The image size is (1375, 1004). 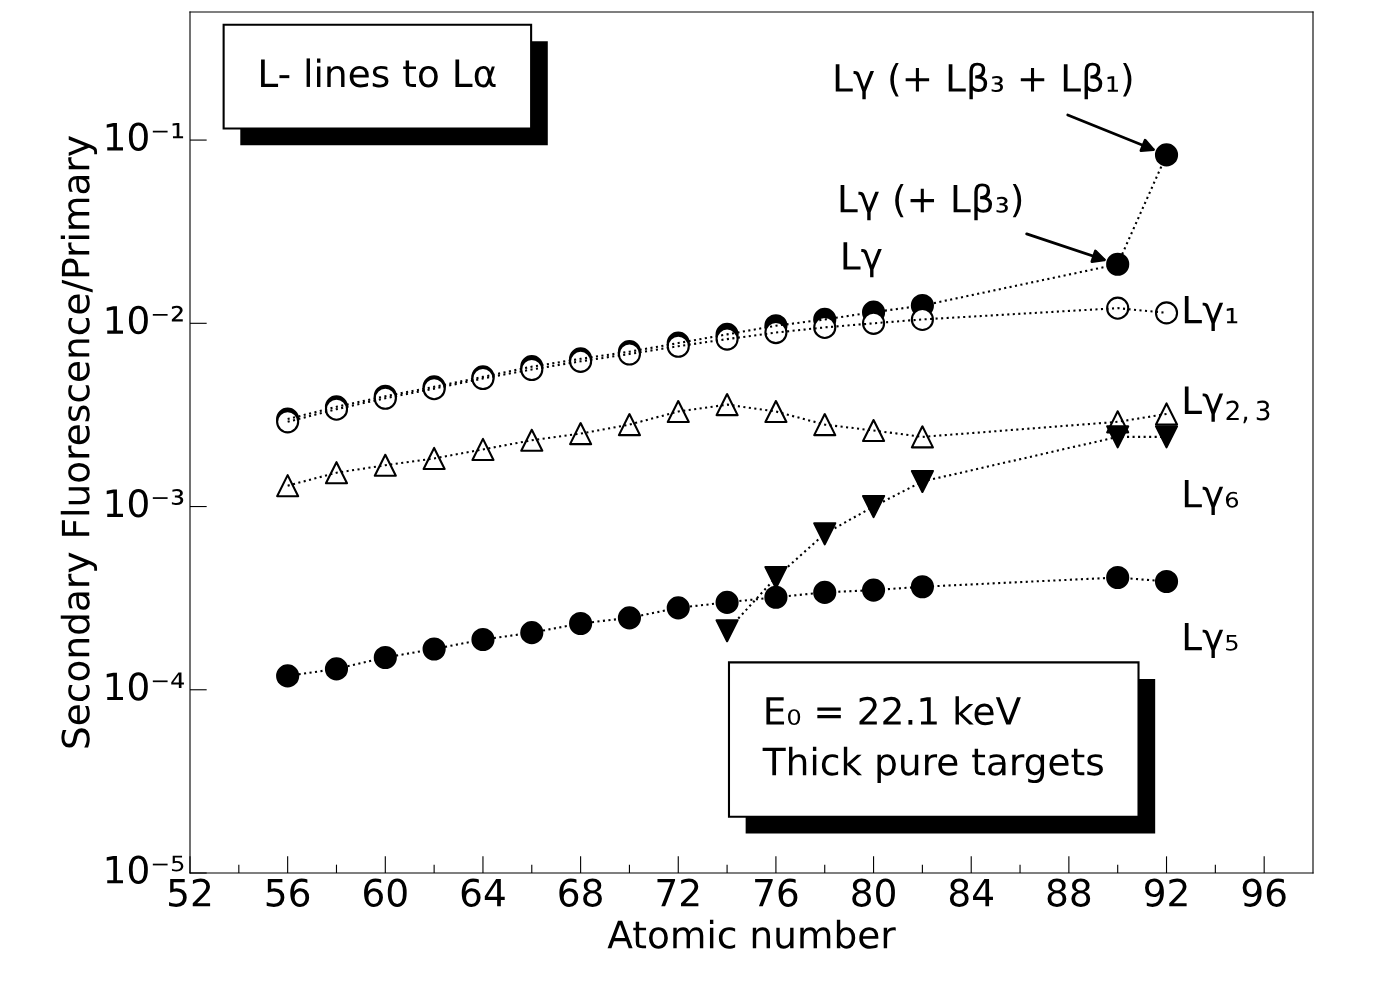 I want to click on annotation: Lγ (+ Lβ₃ + Lβ₁), so click(x=983, y=81).